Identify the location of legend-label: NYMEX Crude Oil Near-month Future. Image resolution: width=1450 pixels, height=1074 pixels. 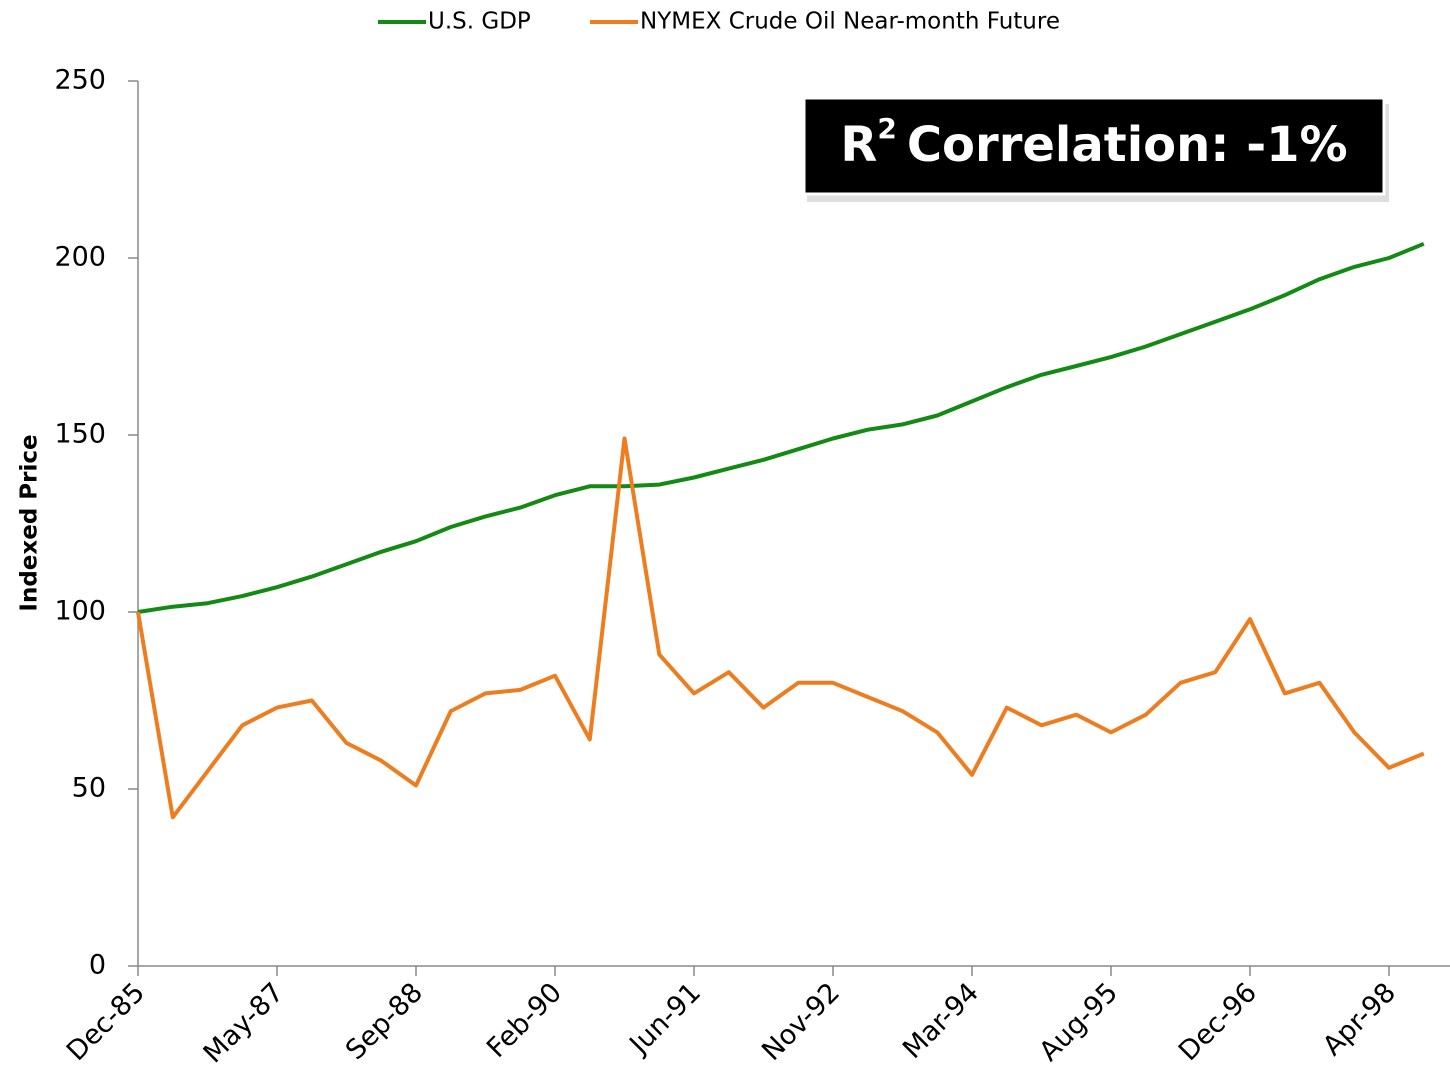
(850, 22).